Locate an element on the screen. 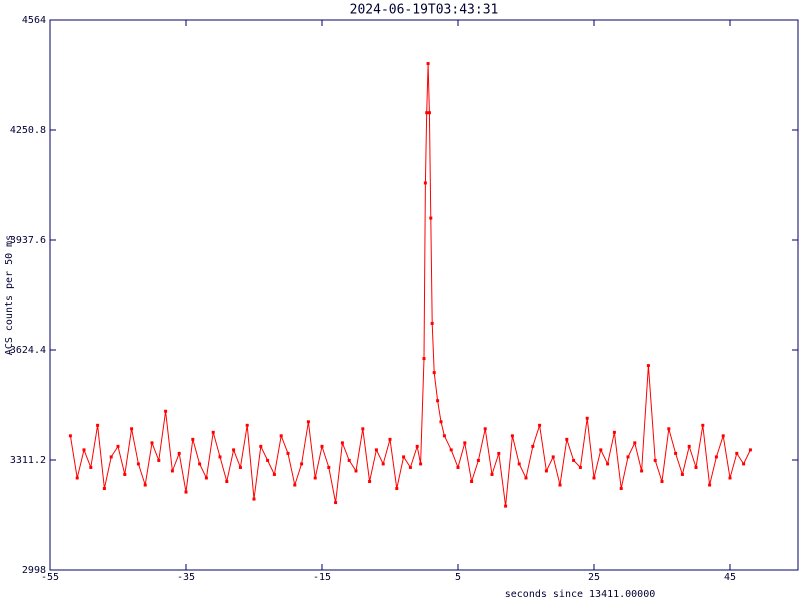 This screenshot has height=600, width=800. x-tick-label: -35 is located at coordinates (186, 577).